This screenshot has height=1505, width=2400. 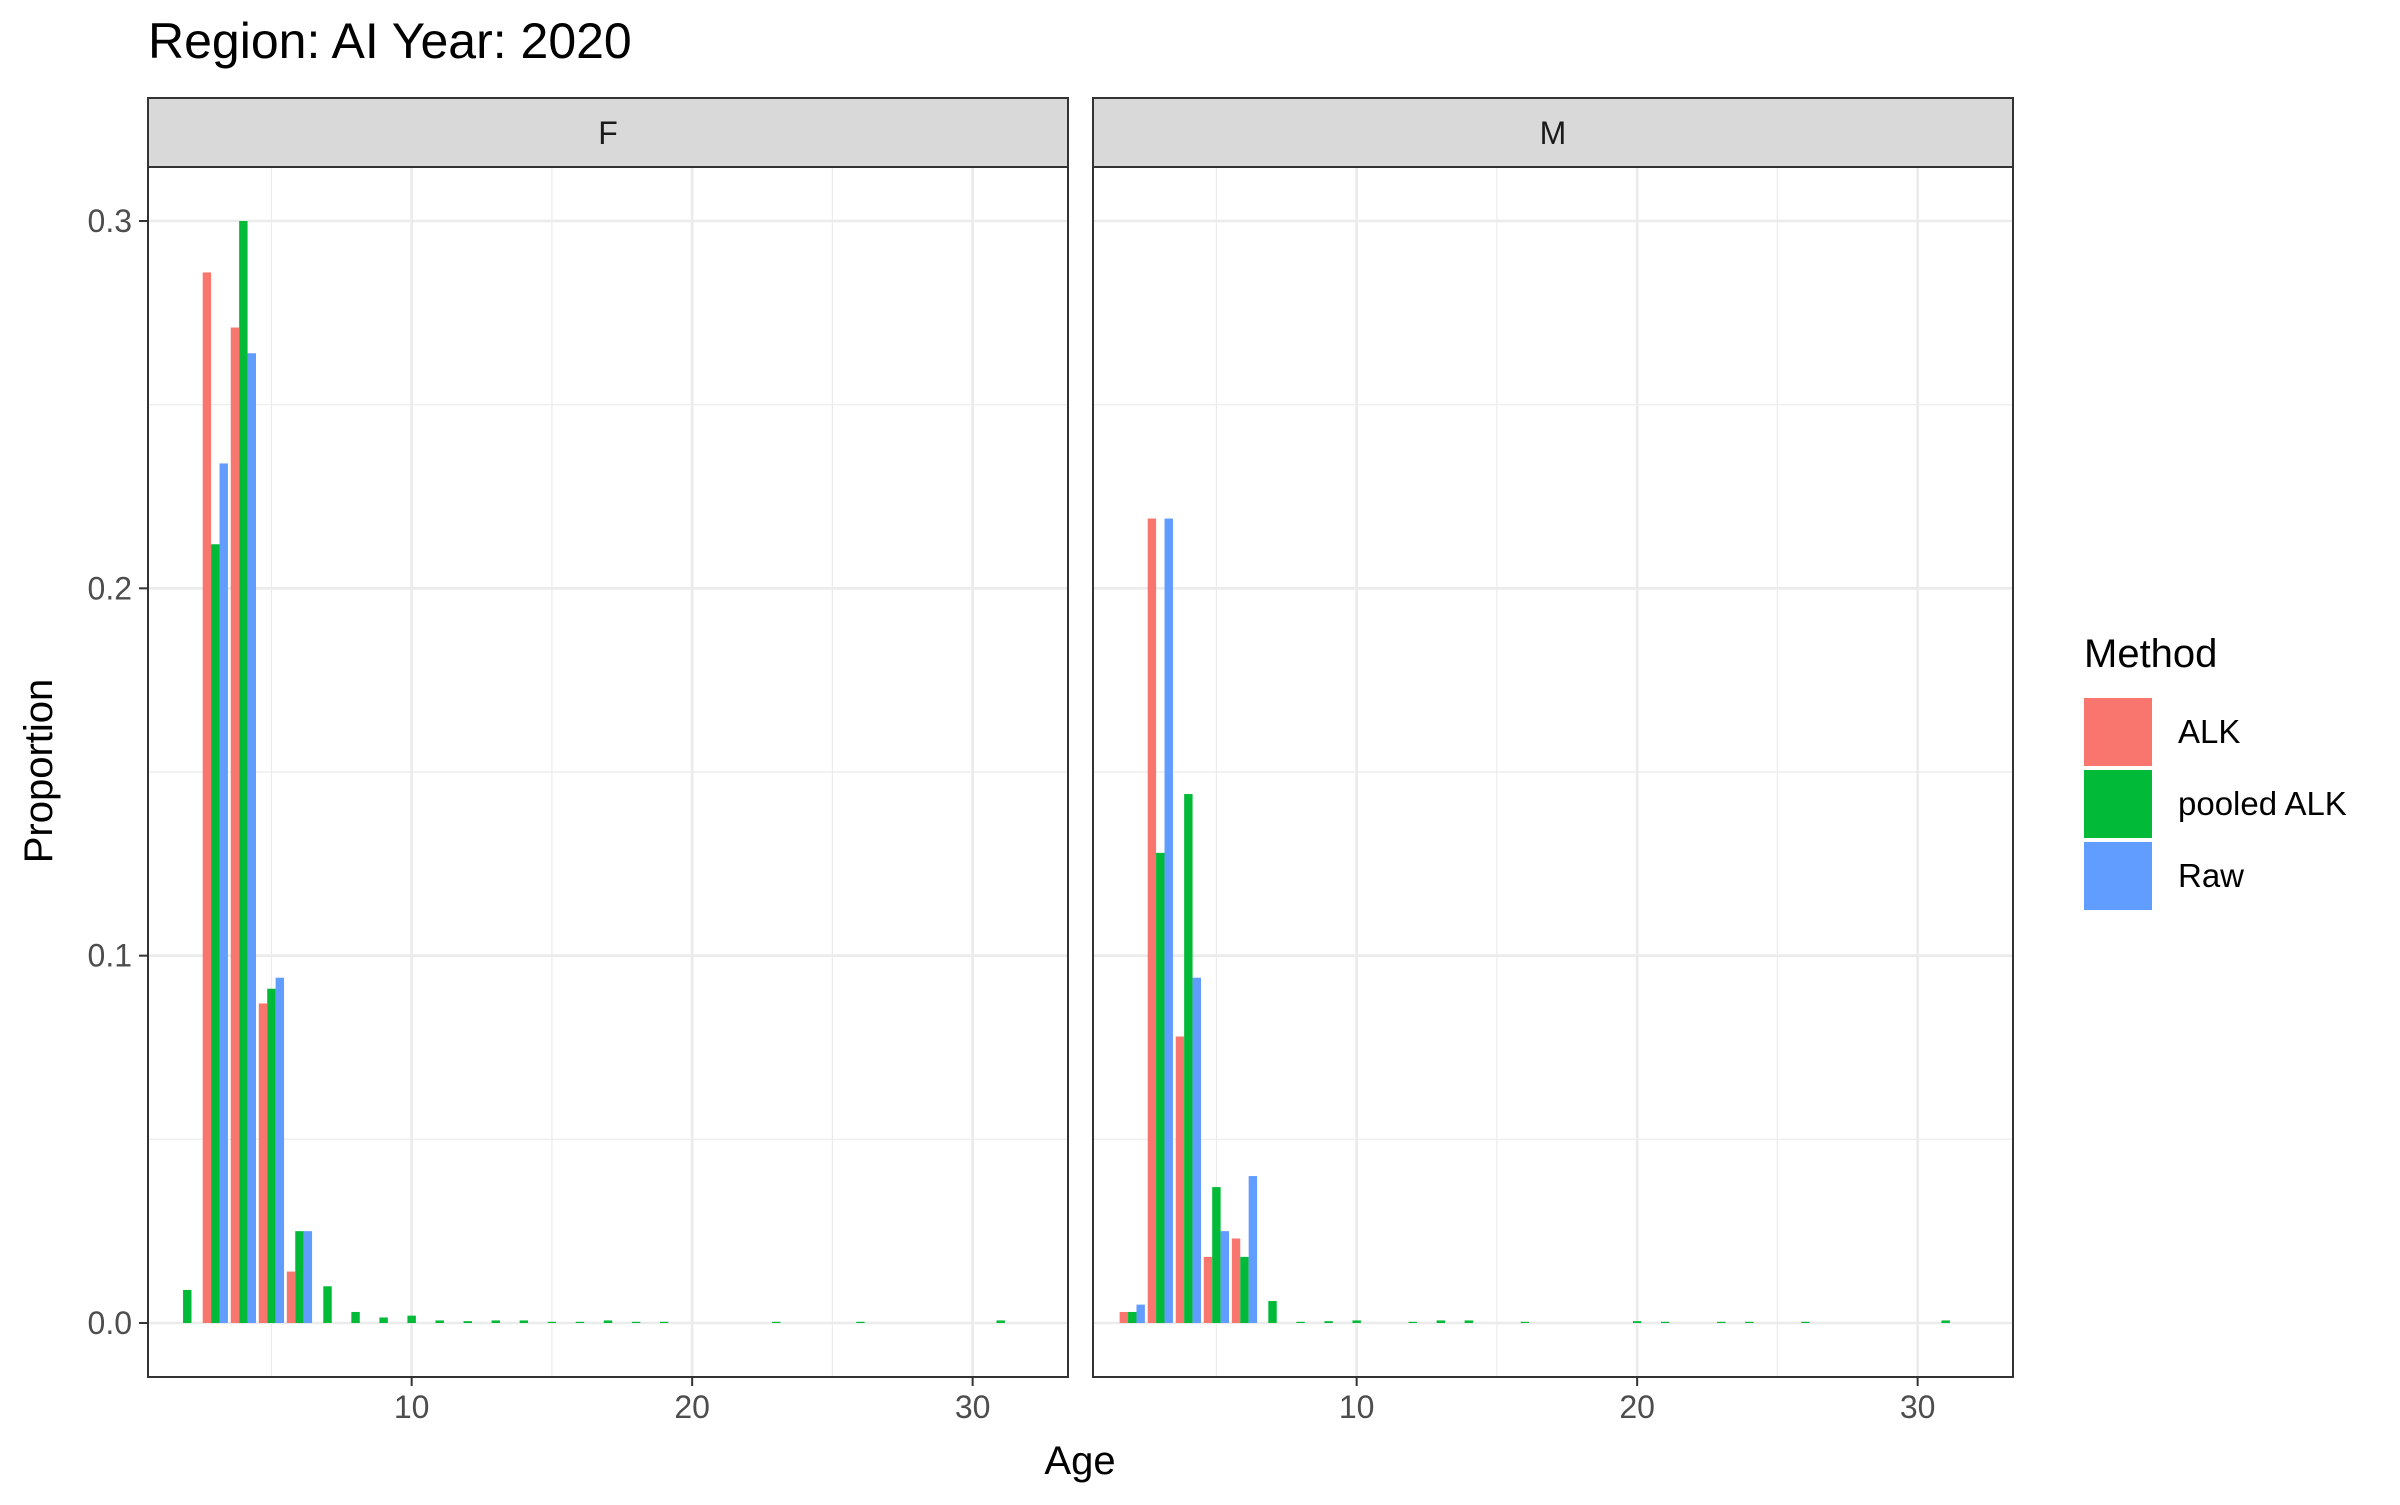 What do you see at coordinates (1079, 1461) in the screenshot?
I see `x-axis-label: Age` at bounding box center [1079, 1461].